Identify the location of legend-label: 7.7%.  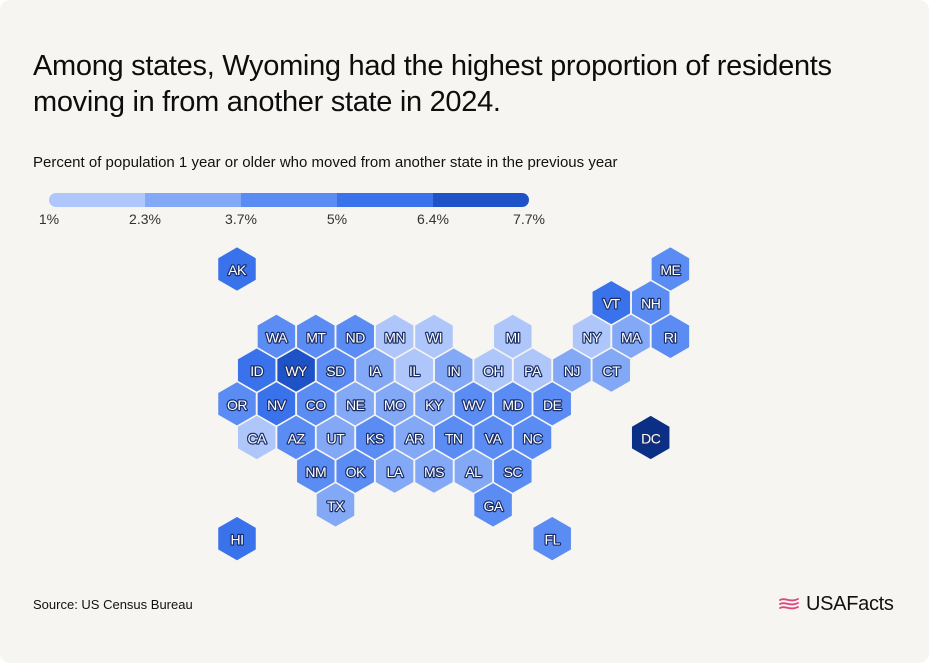
(529, 219).